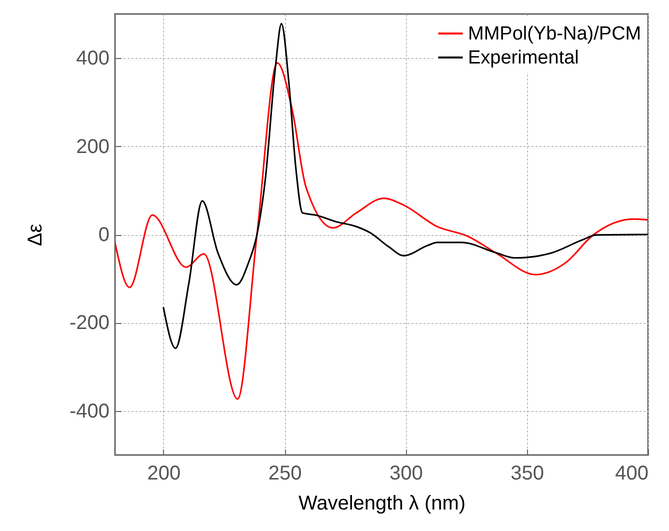  What do you see at coordinates (35, 235) in the screenshot?
I see `y-axis-title: Δε` at bounding box center [35, 235].